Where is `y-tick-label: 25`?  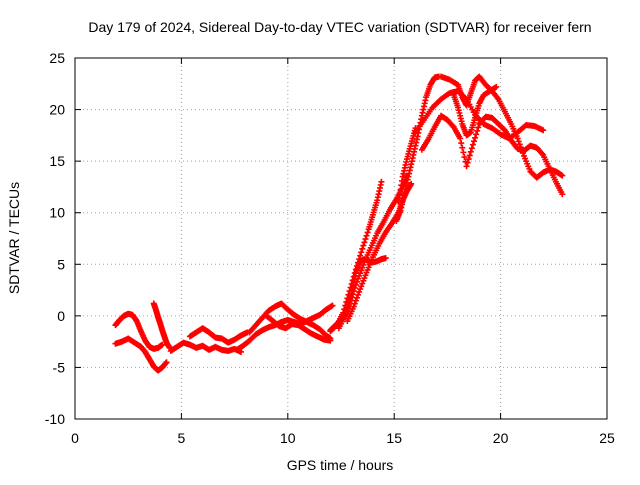
y-tick-label: 25 is located at coordinates (57, 58).